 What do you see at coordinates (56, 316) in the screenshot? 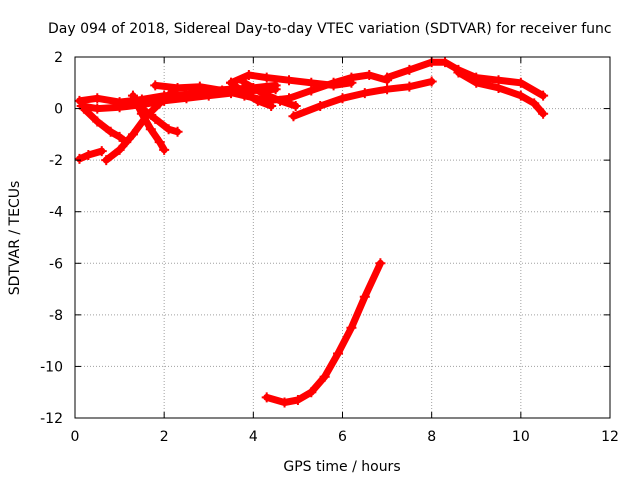
I see `y-tick-label: -8` at bounding box center [56, 316].